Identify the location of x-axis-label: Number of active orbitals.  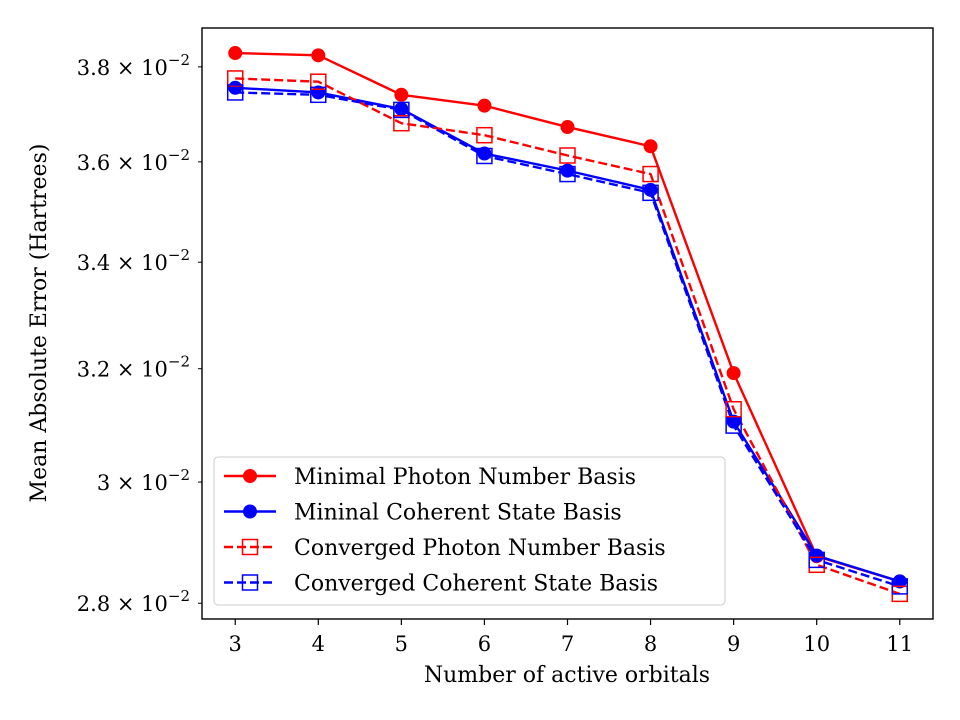
(567, 675).